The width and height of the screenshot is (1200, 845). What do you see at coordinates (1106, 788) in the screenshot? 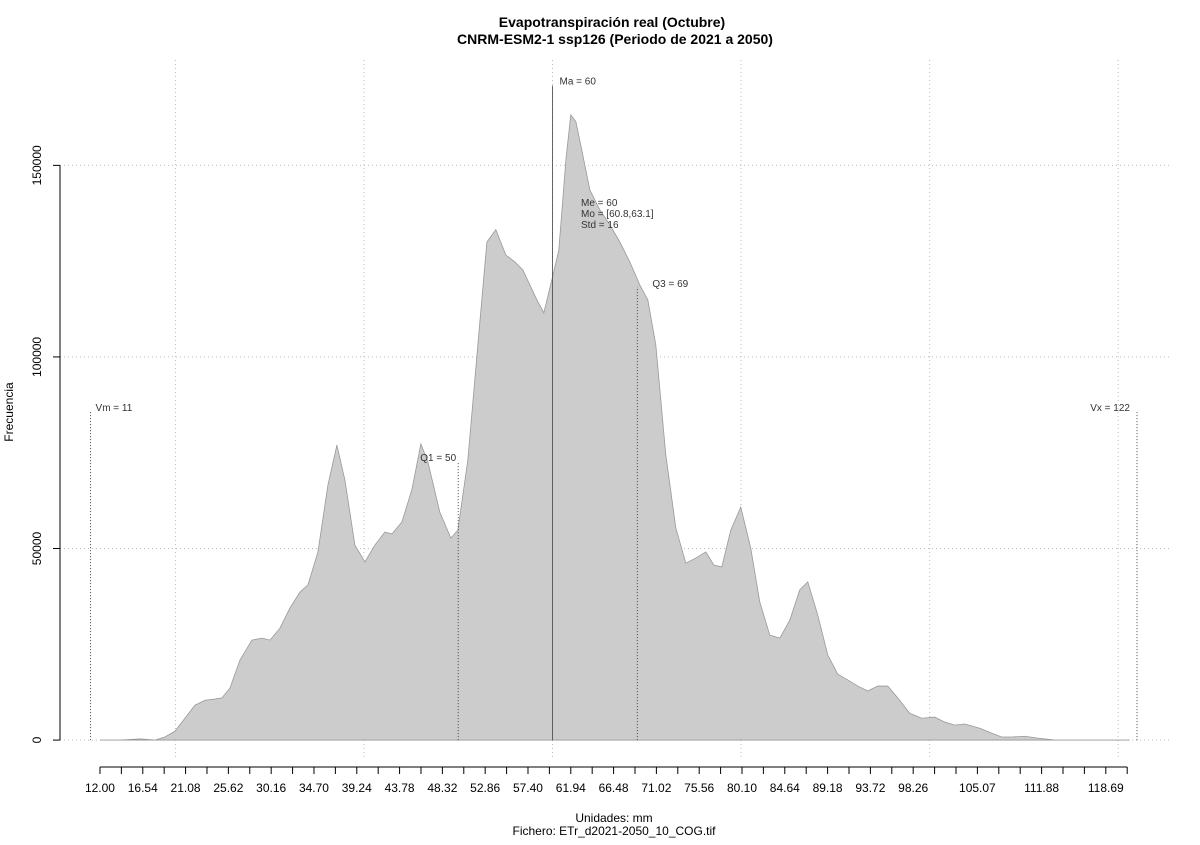
I see `x-tick-label: 118.69` at bounding box center [1106, 788].